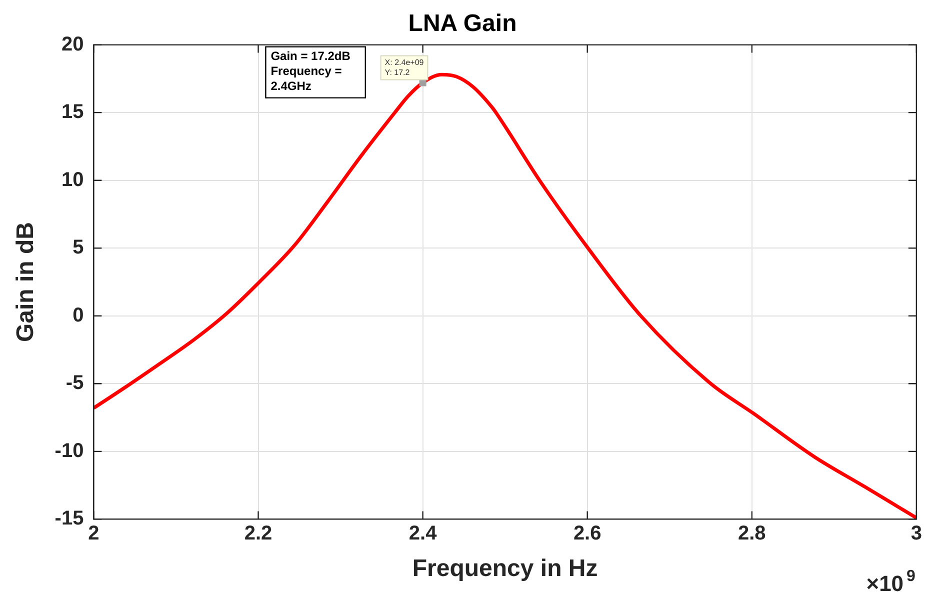  What do you see at coordinates (75, 383) in the screenshot?
I see `y-tick-label: -5` at bounding box center [75, 383].